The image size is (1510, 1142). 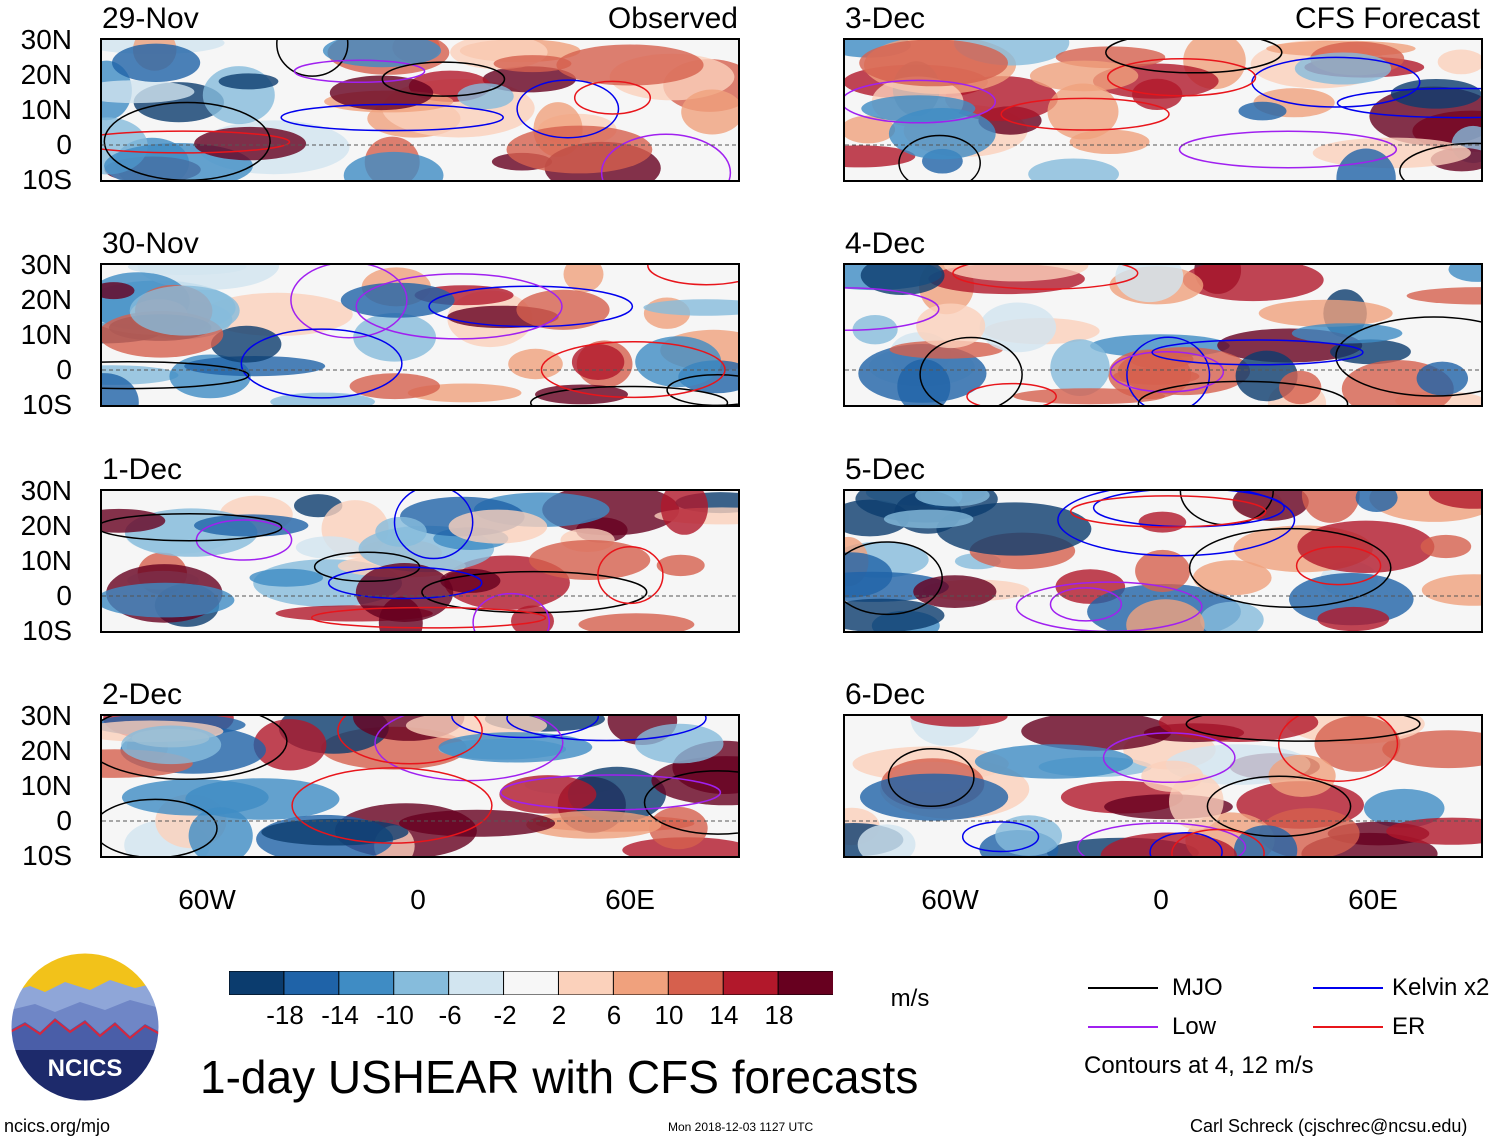 I want to click on lon-label: 0, so click(x=1161, y=899).